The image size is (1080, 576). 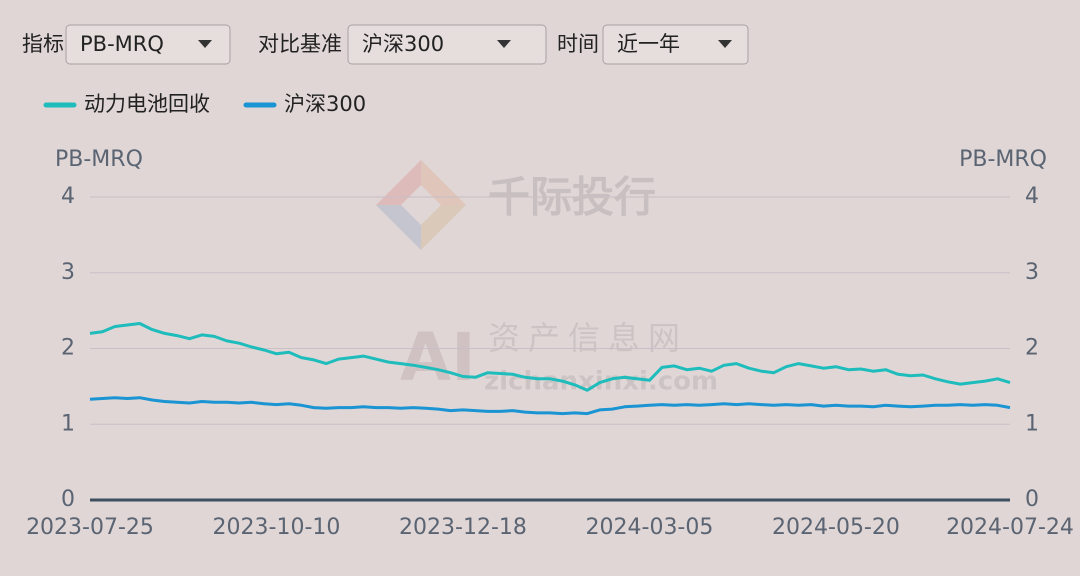 I want to click on x-tick-label: 2023-10-10, so click(x=277, y=527).